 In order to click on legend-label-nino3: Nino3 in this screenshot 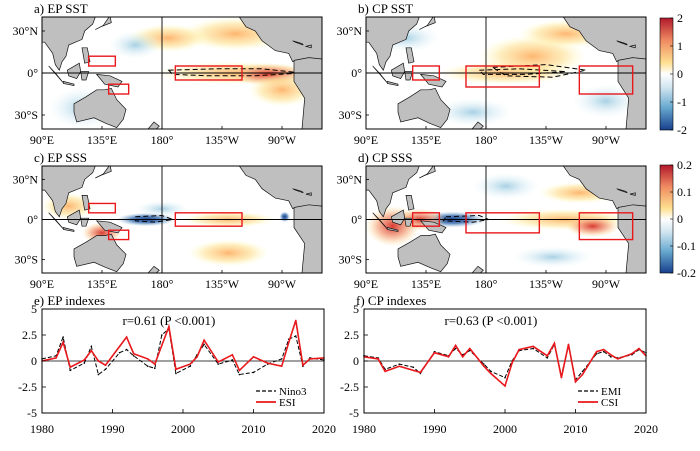, I will do `click(293, 392)`.